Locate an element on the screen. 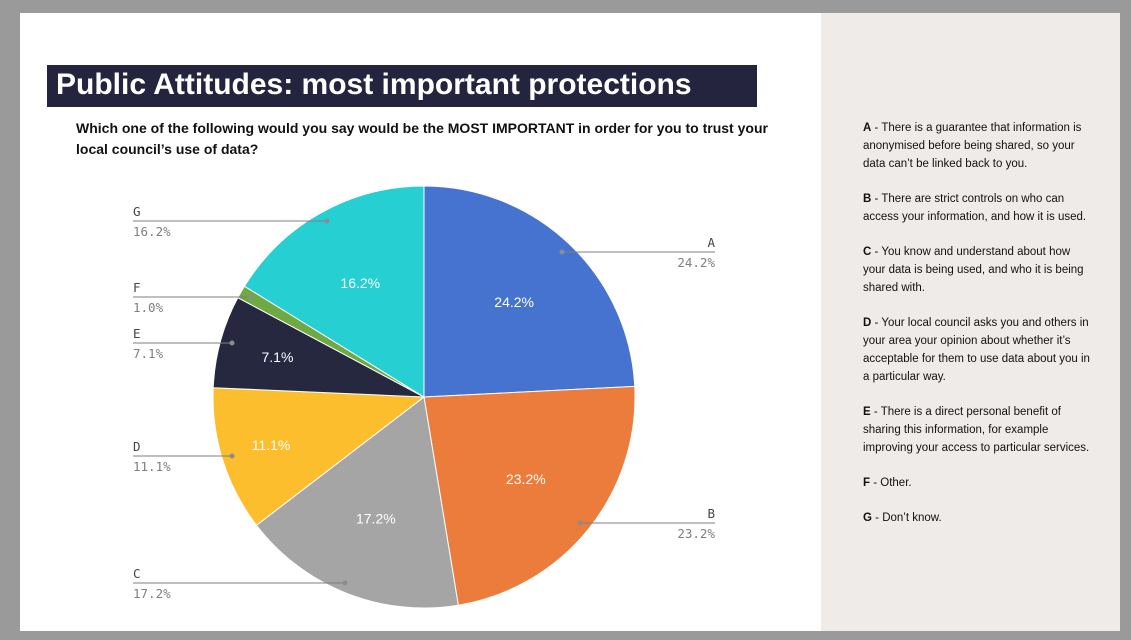 The image size is (1131, 640). legend-key: G is located at coordinates (867, 518).